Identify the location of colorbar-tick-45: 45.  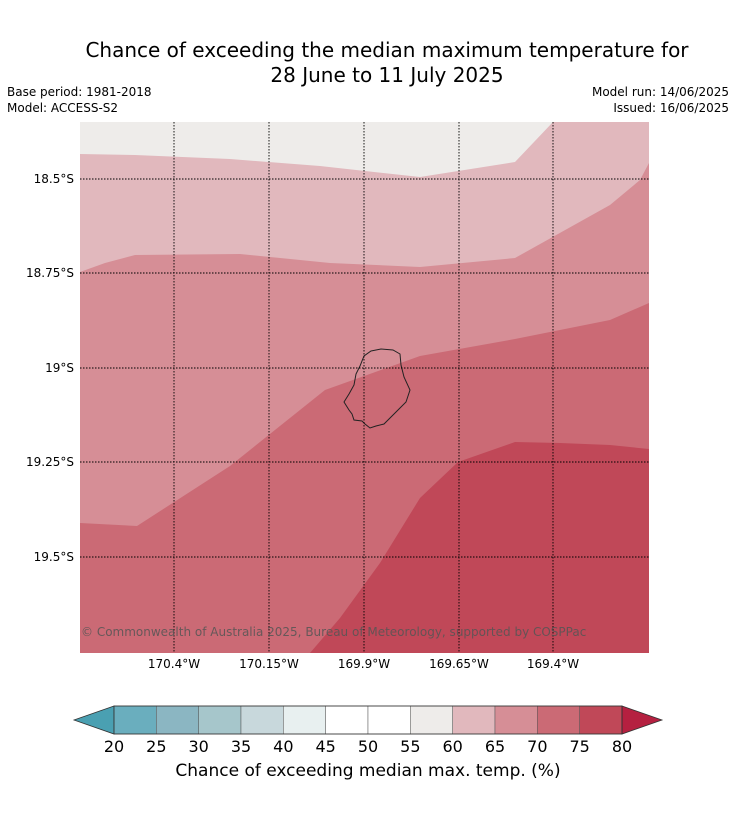
(325, 746).